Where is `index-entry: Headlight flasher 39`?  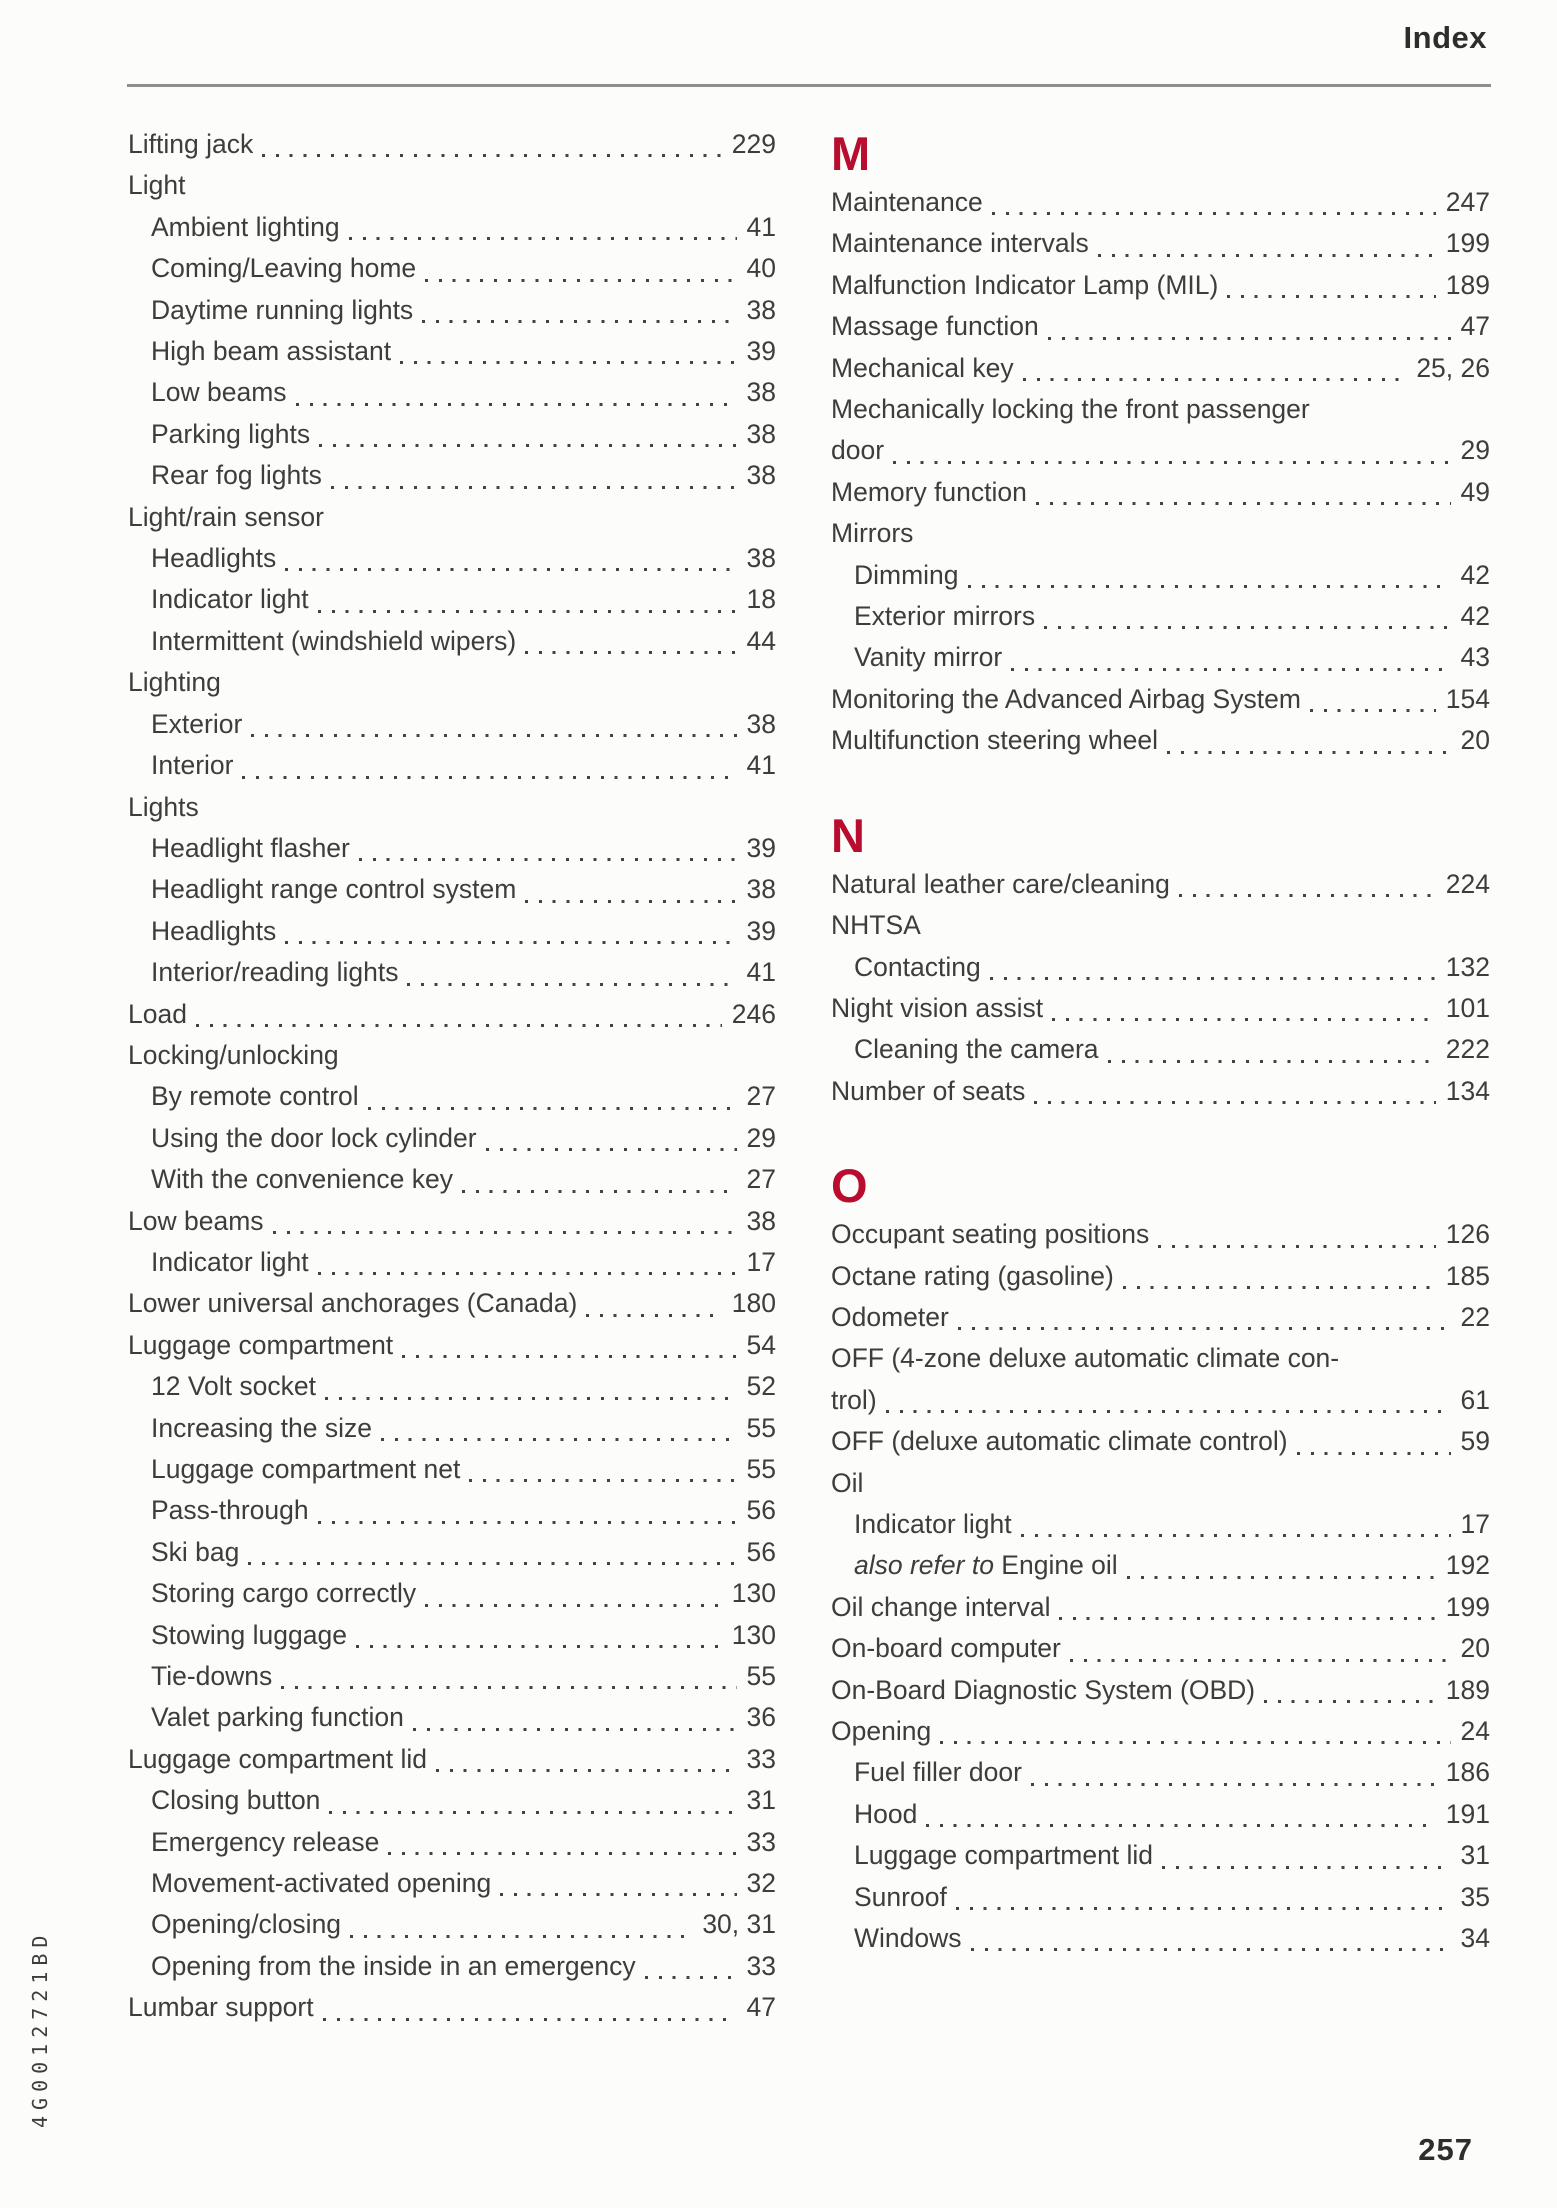 index-entry: Headlight flasher 39 is located at coordinates (452, 848).